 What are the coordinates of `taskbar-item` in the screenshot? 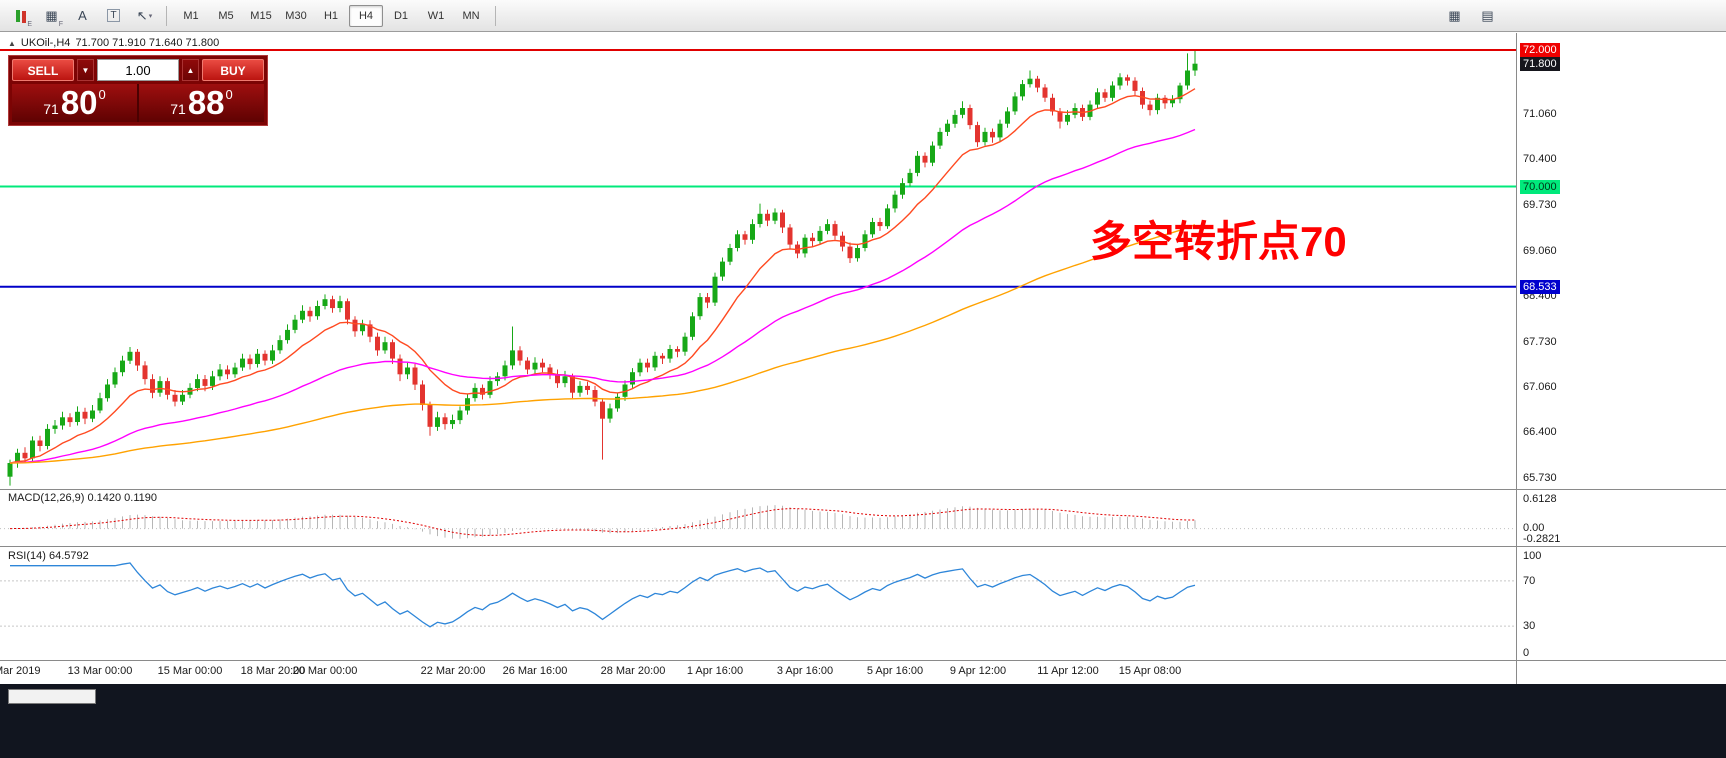 It's located at (52, 696).